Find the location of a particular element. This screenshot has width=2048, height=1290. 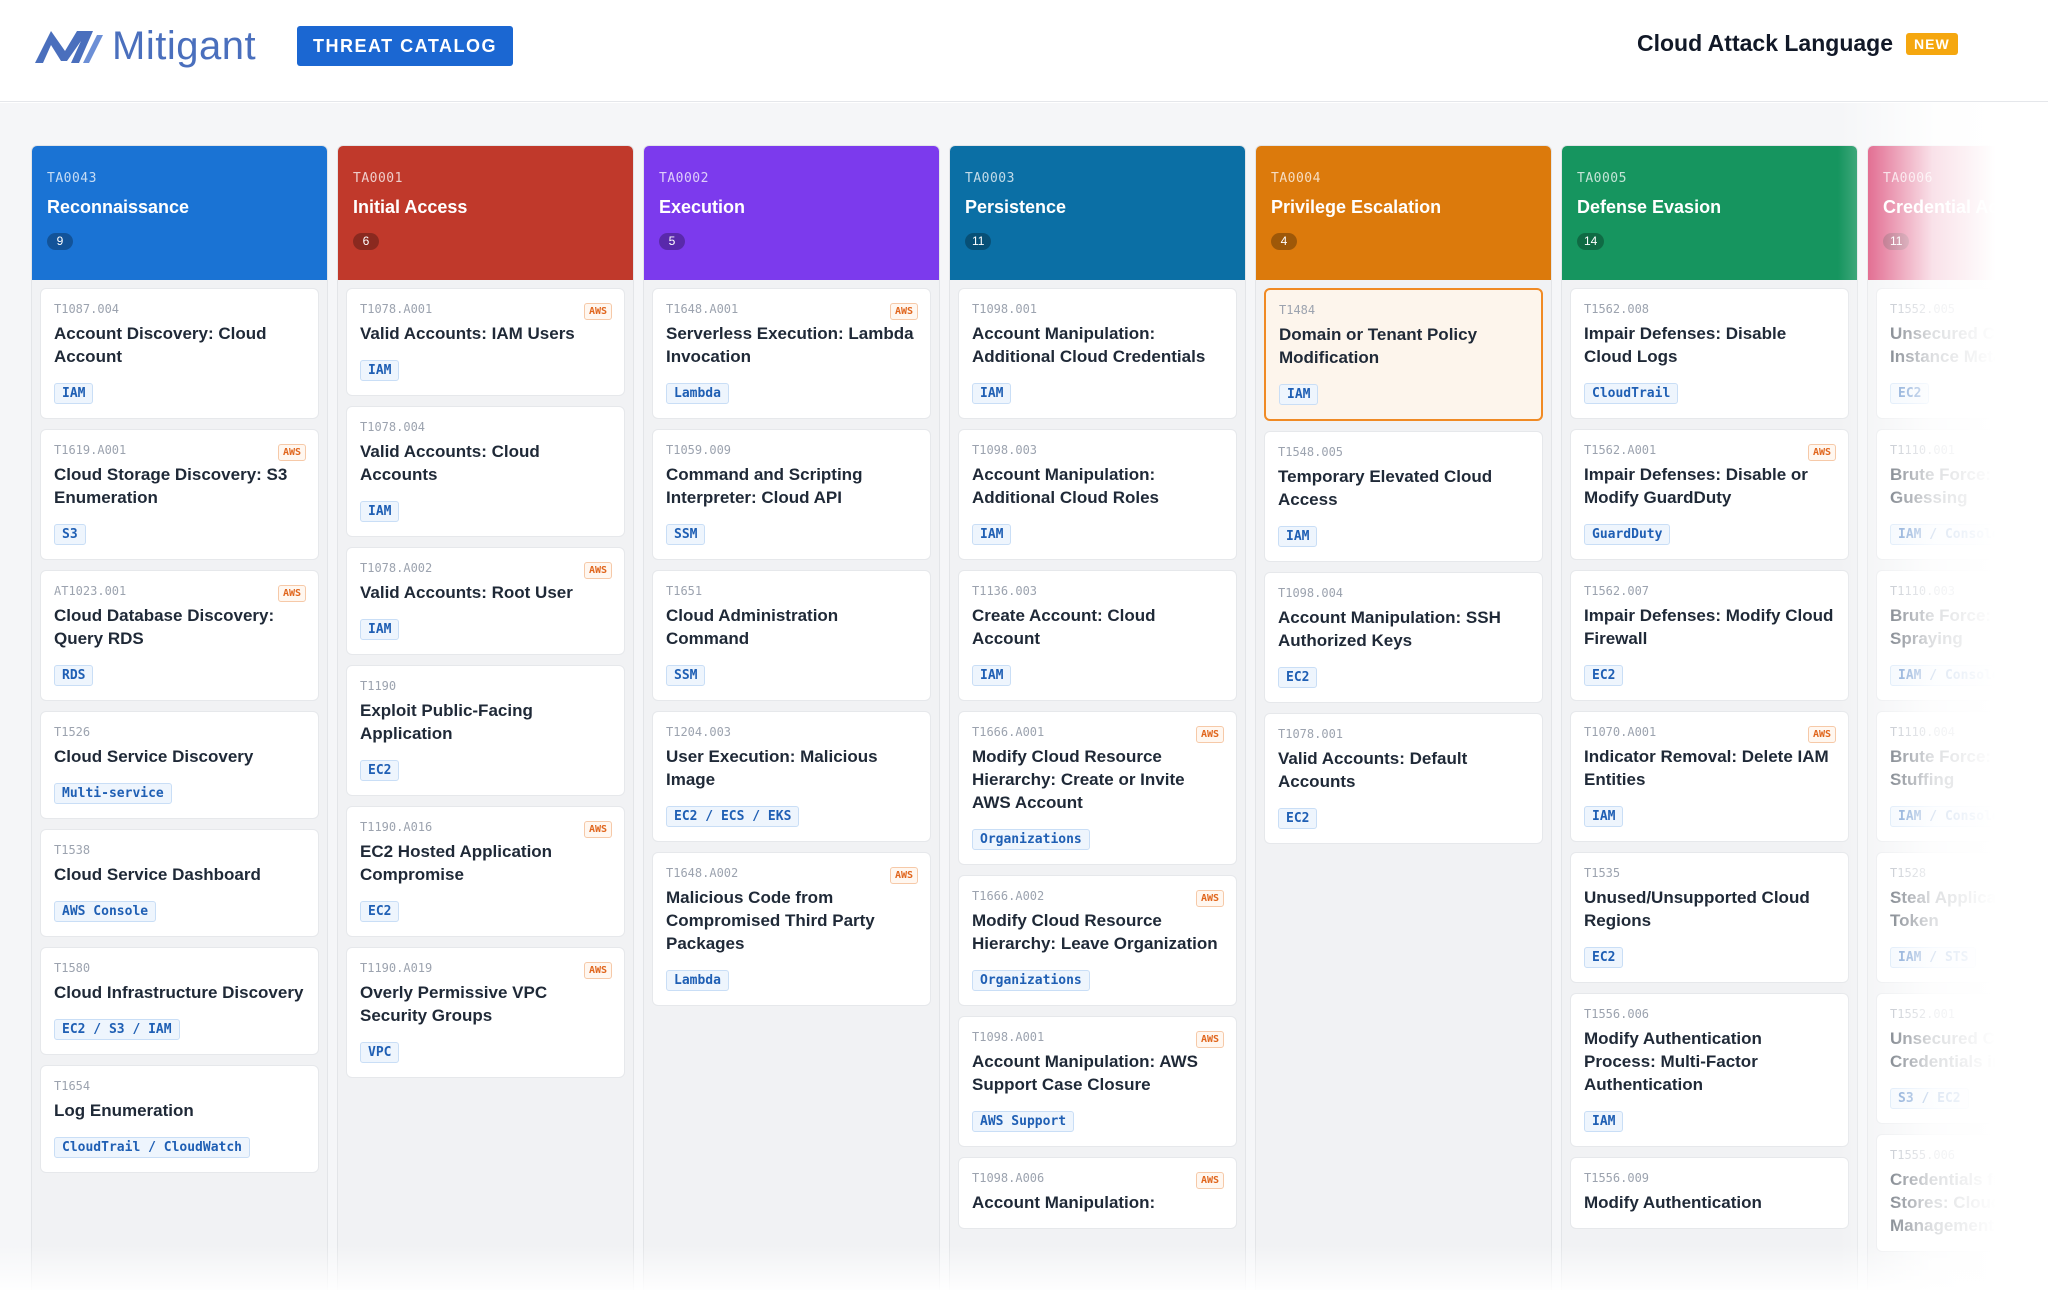

service-tag: VPC is located at coordinates (380, 1052).